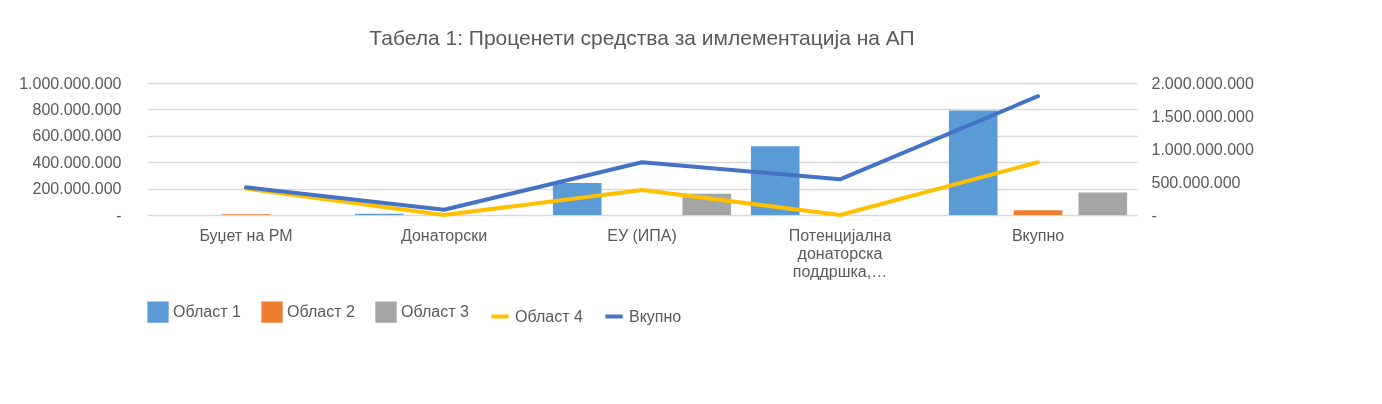 The width and height of the screenshot is (1382, 404). What do you see at coordinates (321, 312) in the screenshot?
I see `legend-label: Област 2` at bounding box center [321, 312].